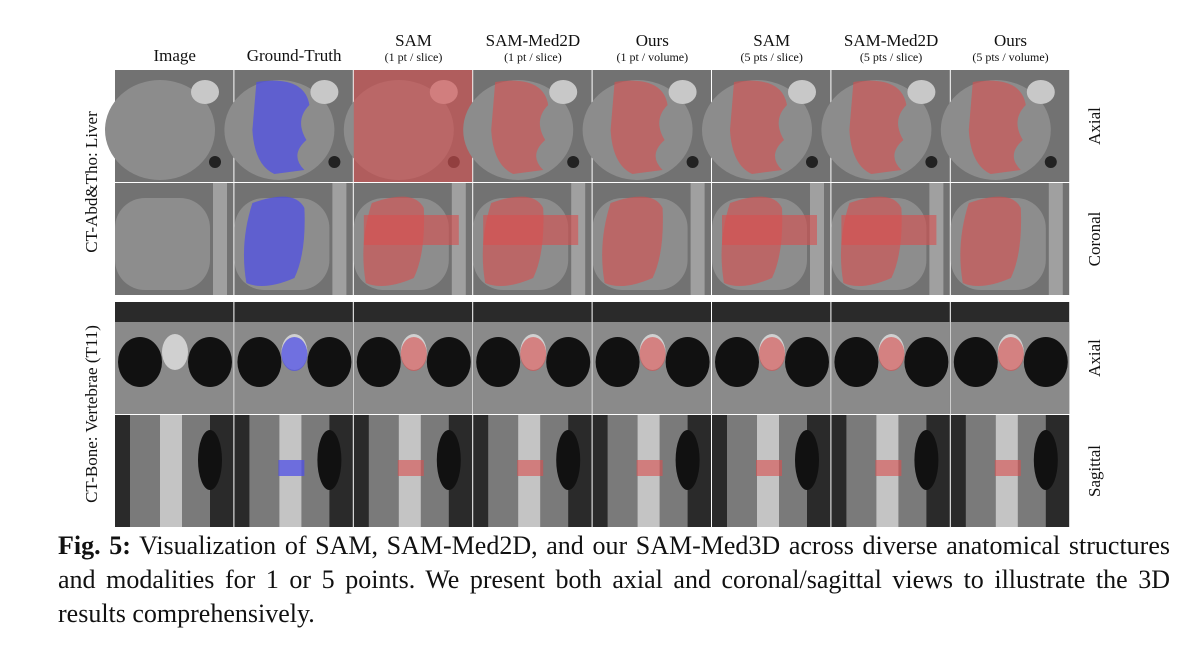 Image resolution: width=1200 pixels, height=659 pixels. I want to click on vertebra, so click(175, 352).